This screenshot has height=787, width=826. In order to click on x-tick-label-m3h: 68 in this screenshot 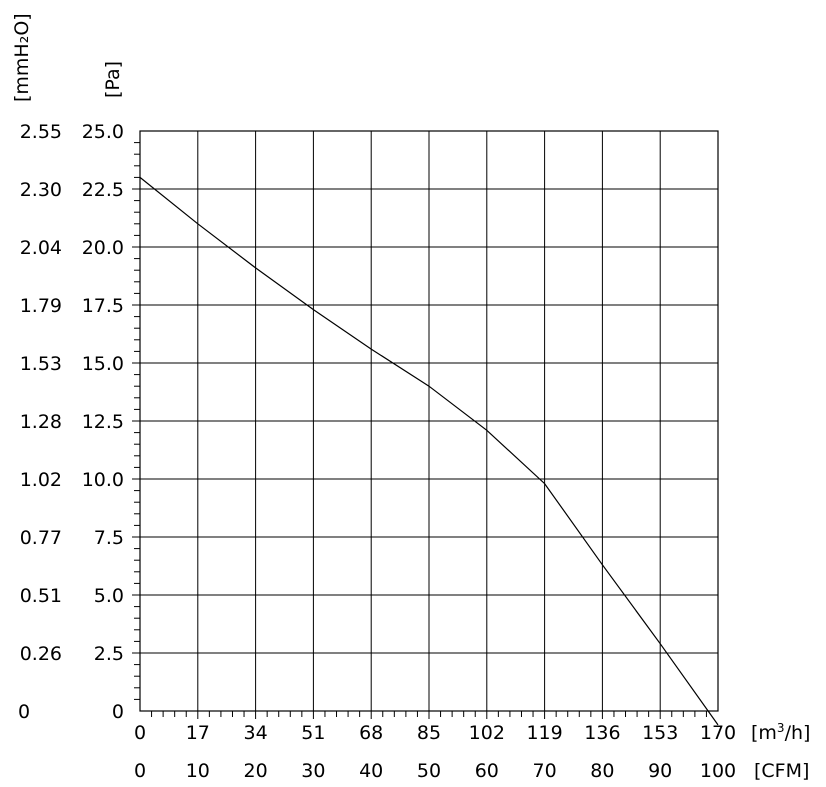, I will do `click(371, 733)`.